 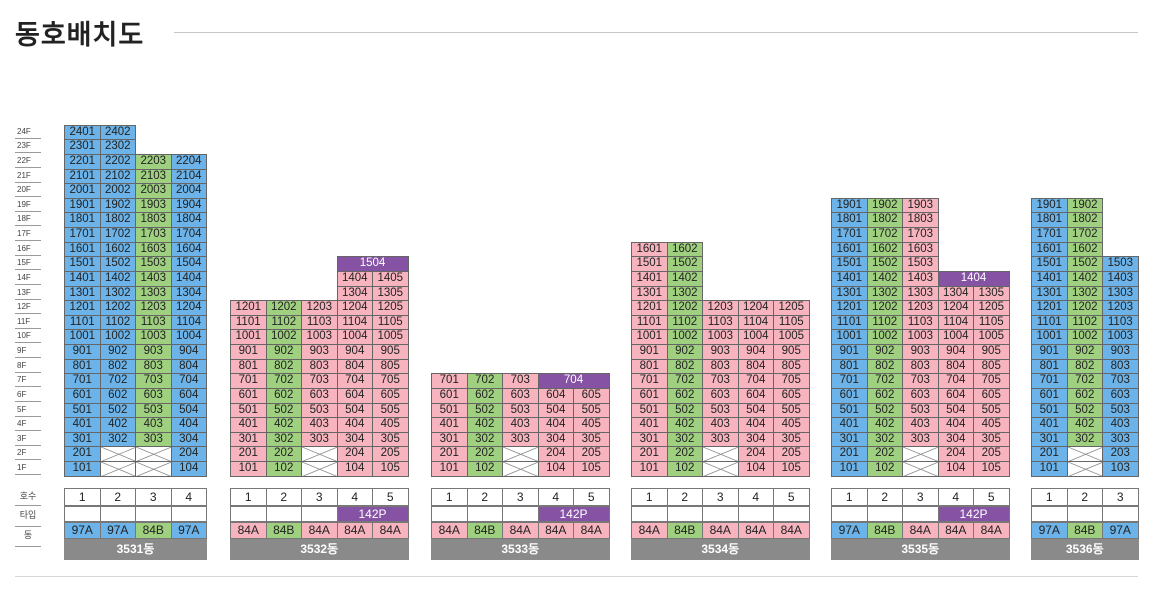 What do you see at coordinates (1120, 337) in the screenshot?
I see `unit-cell: 1003` at bounding box center [1120, 337].